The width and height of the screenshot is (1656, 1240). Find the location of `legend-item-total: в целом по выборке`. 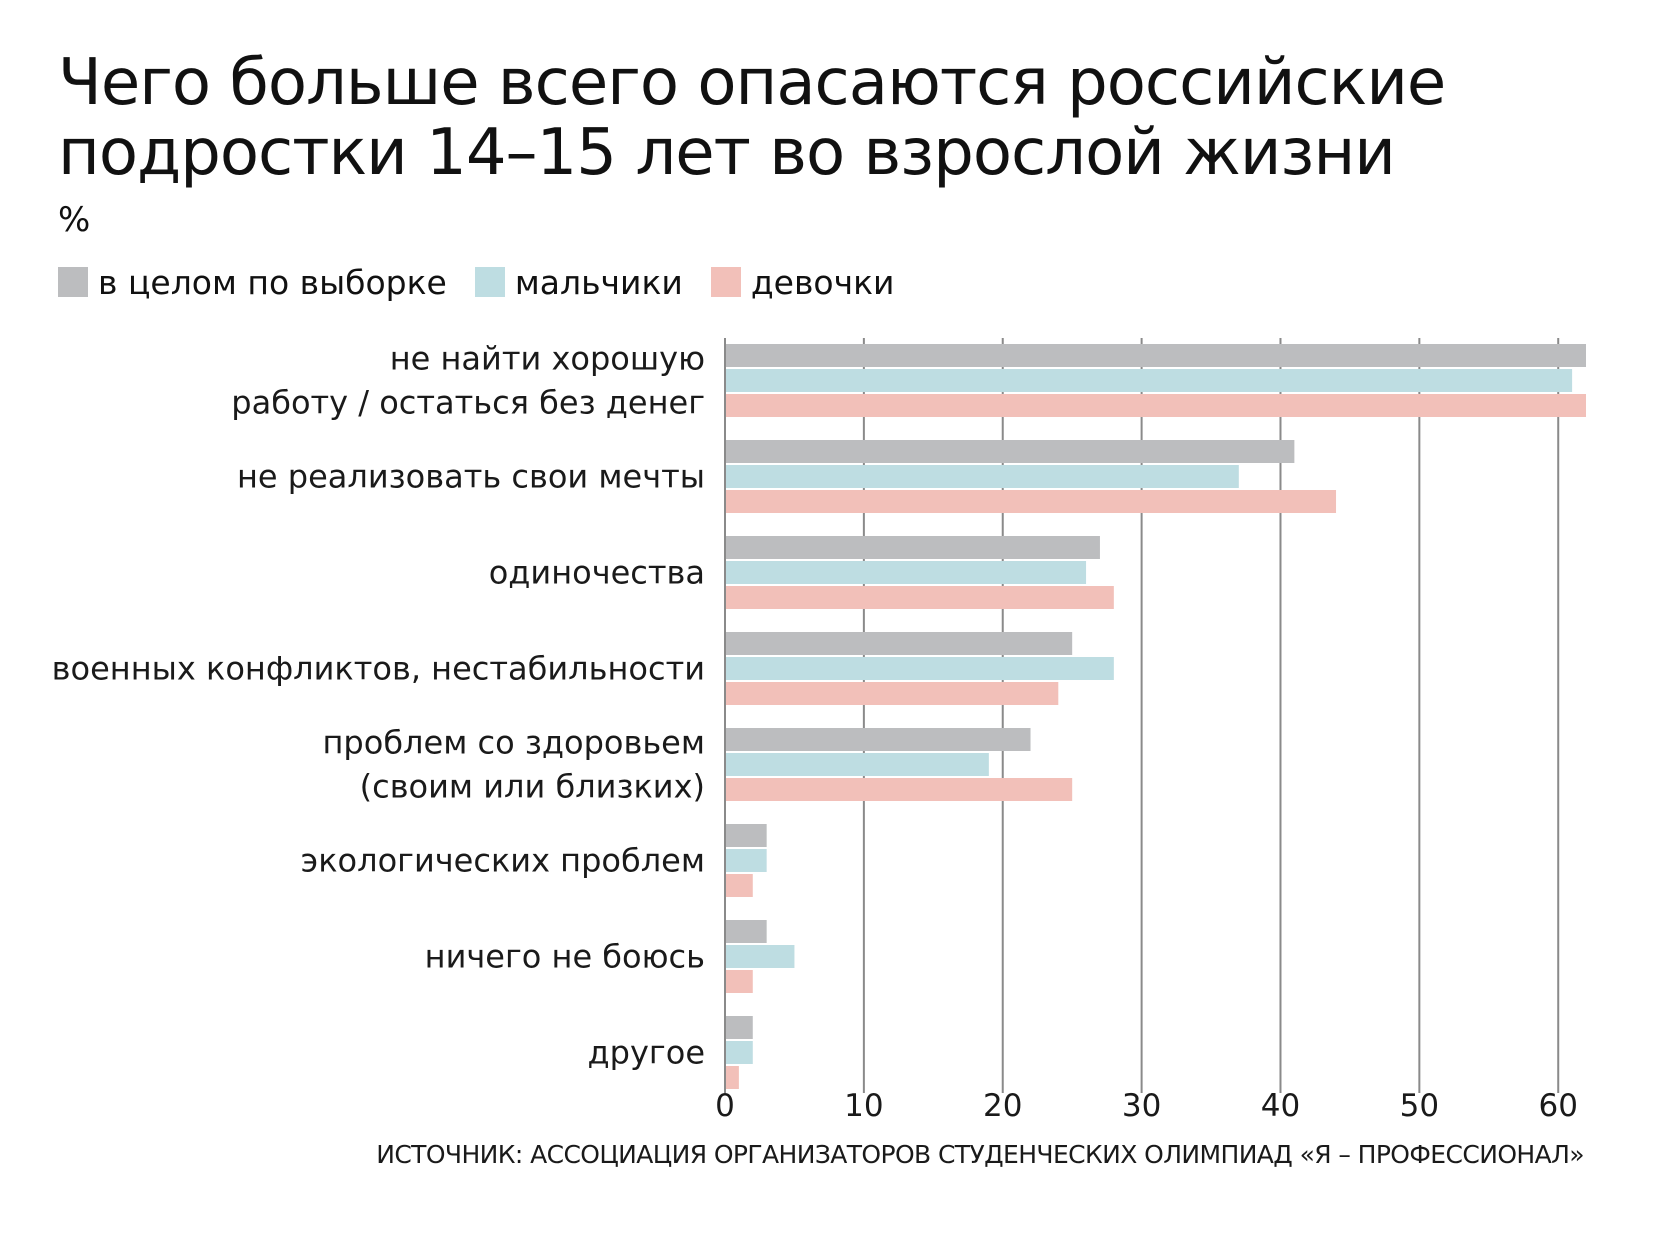

legend-item-total: в целом по выборке is located at coordinates (252, 282).